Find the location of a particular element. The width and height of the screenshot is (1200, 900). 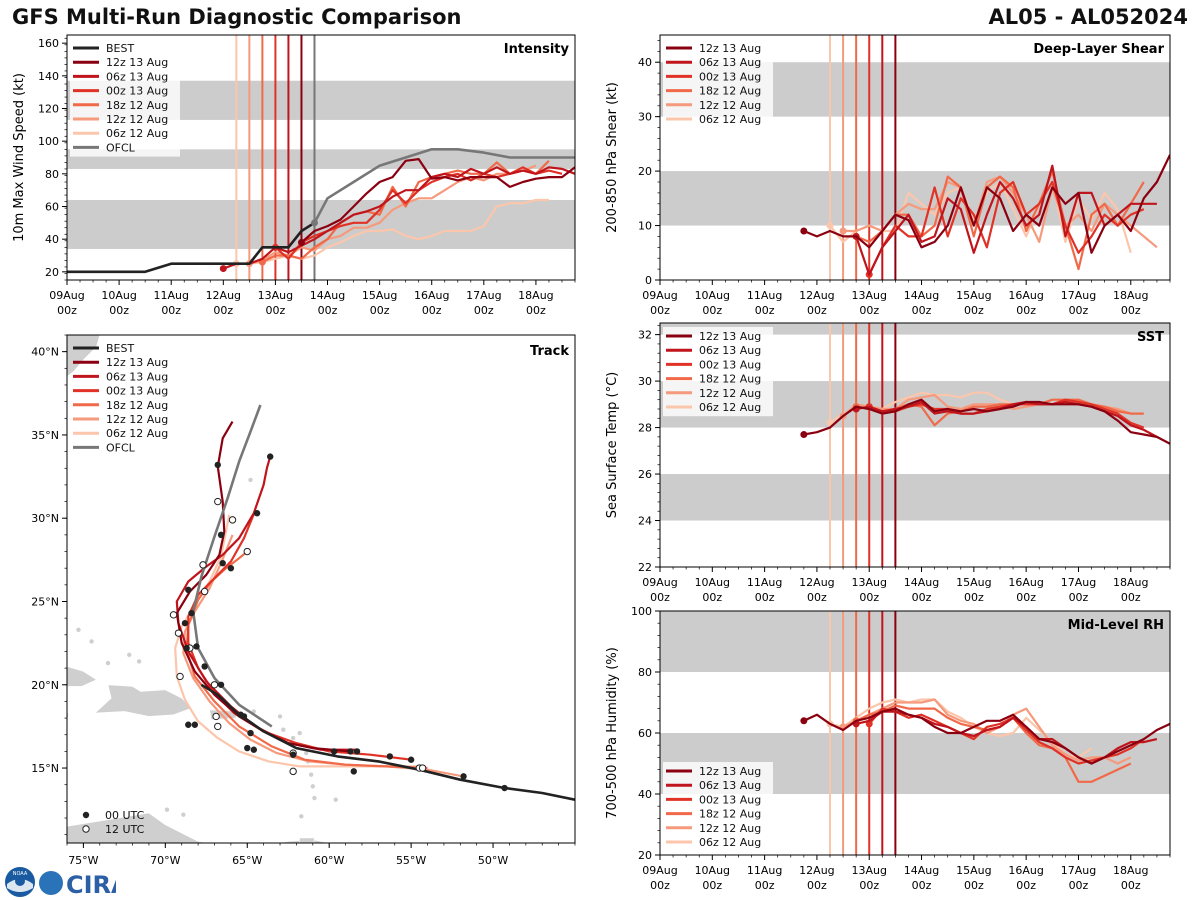

rh-legend-label: 18z 12 Aug is located at coordinates (730, 814).